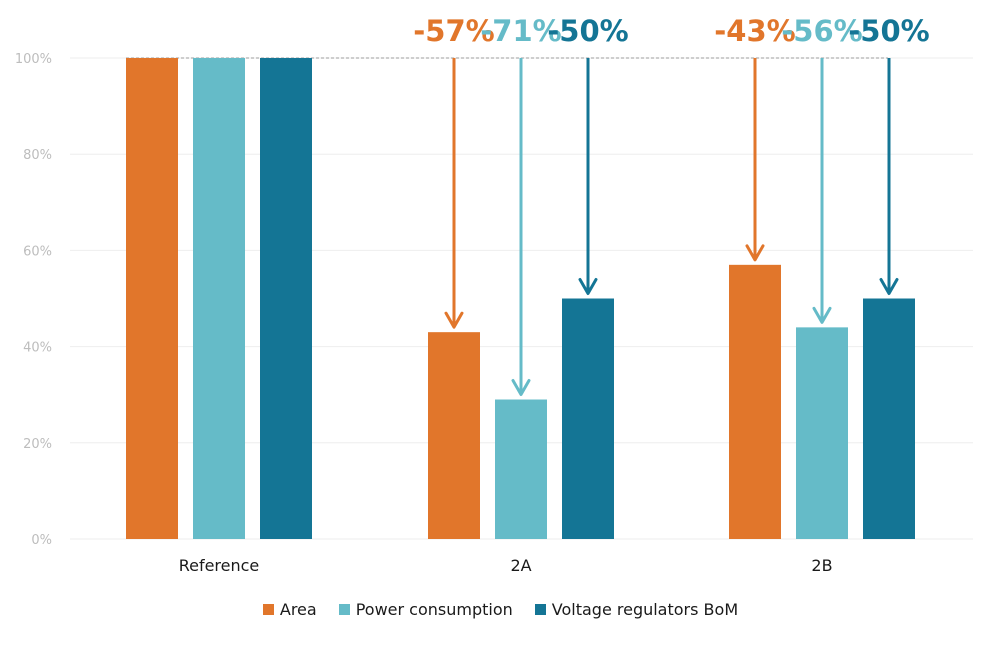 The image size is (1001, 645). Describe the element at coordinates (33, 59) in the screenshot. I see `y-tick-label: 100%` at that location.